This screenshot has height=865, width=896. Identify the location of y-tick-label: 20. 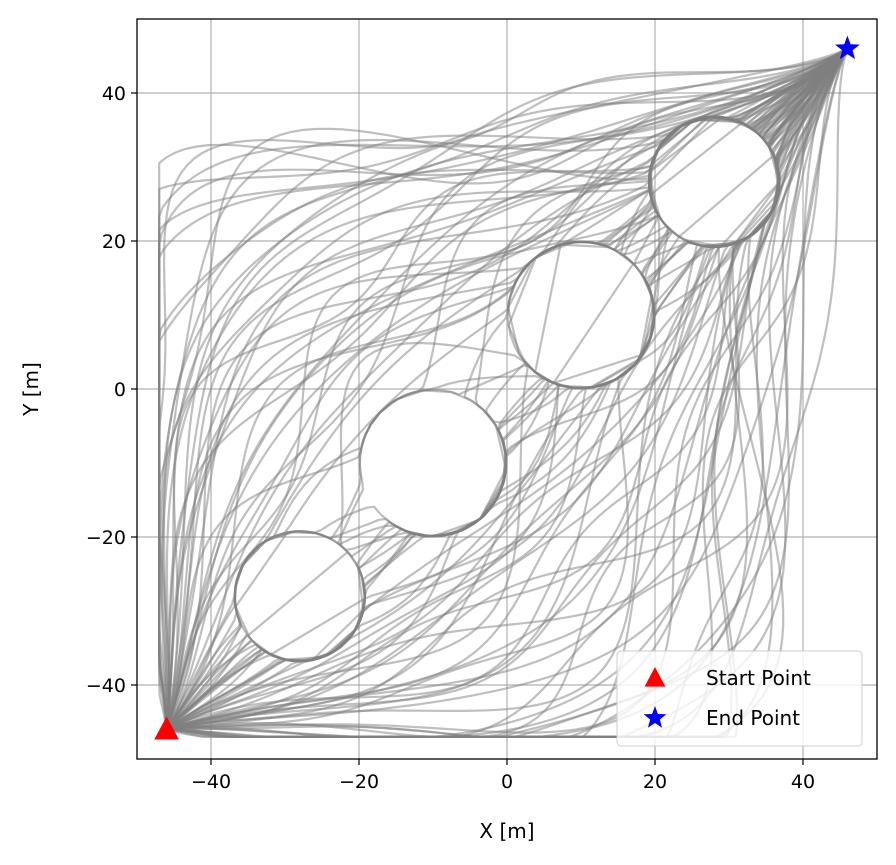
(114, 242).